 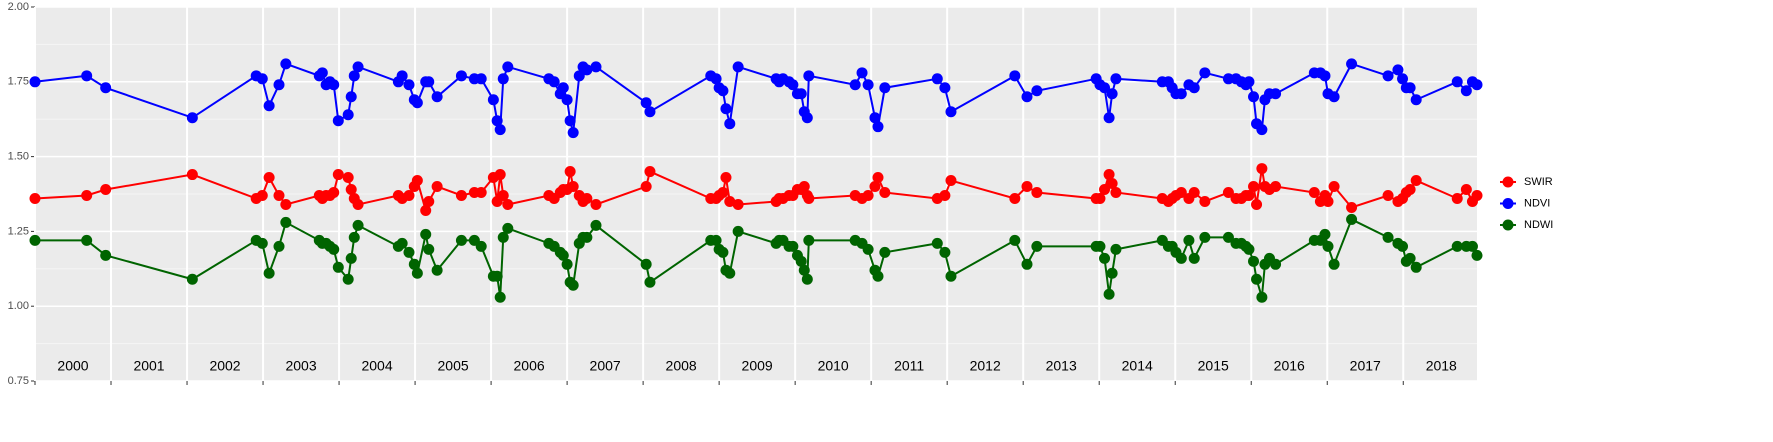 What do you see at coordinates (1365, 366) in the screenshot?
I see `year-label: 2017` at bounding box center [1365, 366].